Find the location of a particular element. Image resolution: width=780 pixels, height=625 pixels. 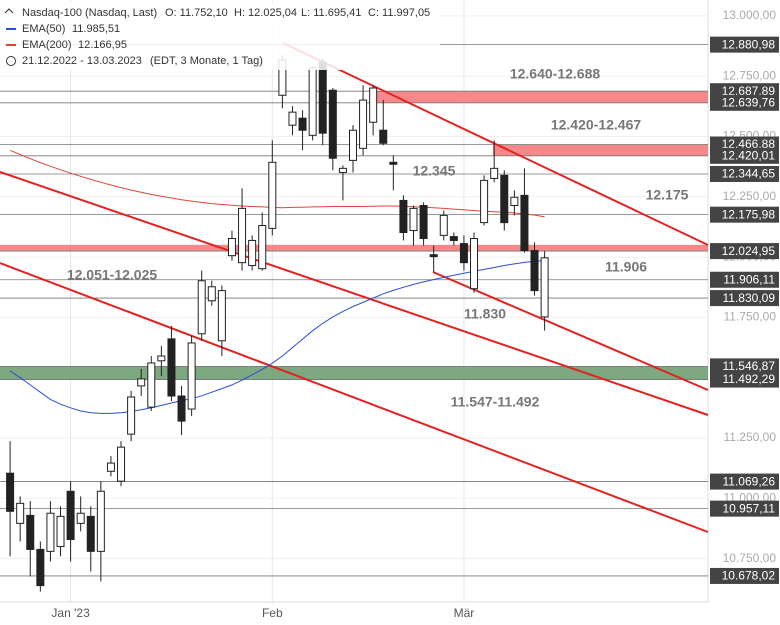

price-label: 11.546,87 is located at coordinates (749, 366).